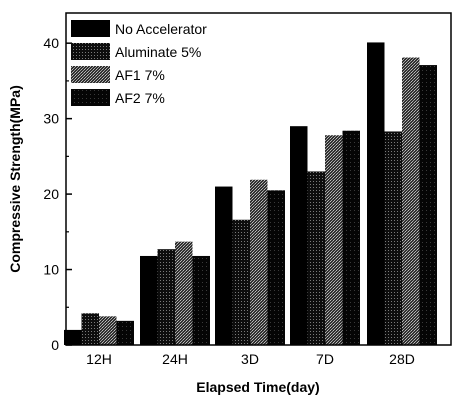  I want to click on bar-aluminate-5--28d, so click(393, 238).